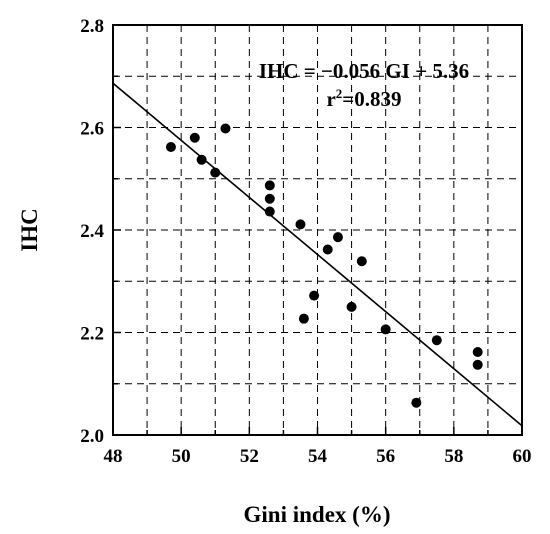 The width and height of the screenshot is (550, 534). Describe the element at coordinates (92, 436) in the screenshot. I see `y-tick-label: 2.0` at that location.